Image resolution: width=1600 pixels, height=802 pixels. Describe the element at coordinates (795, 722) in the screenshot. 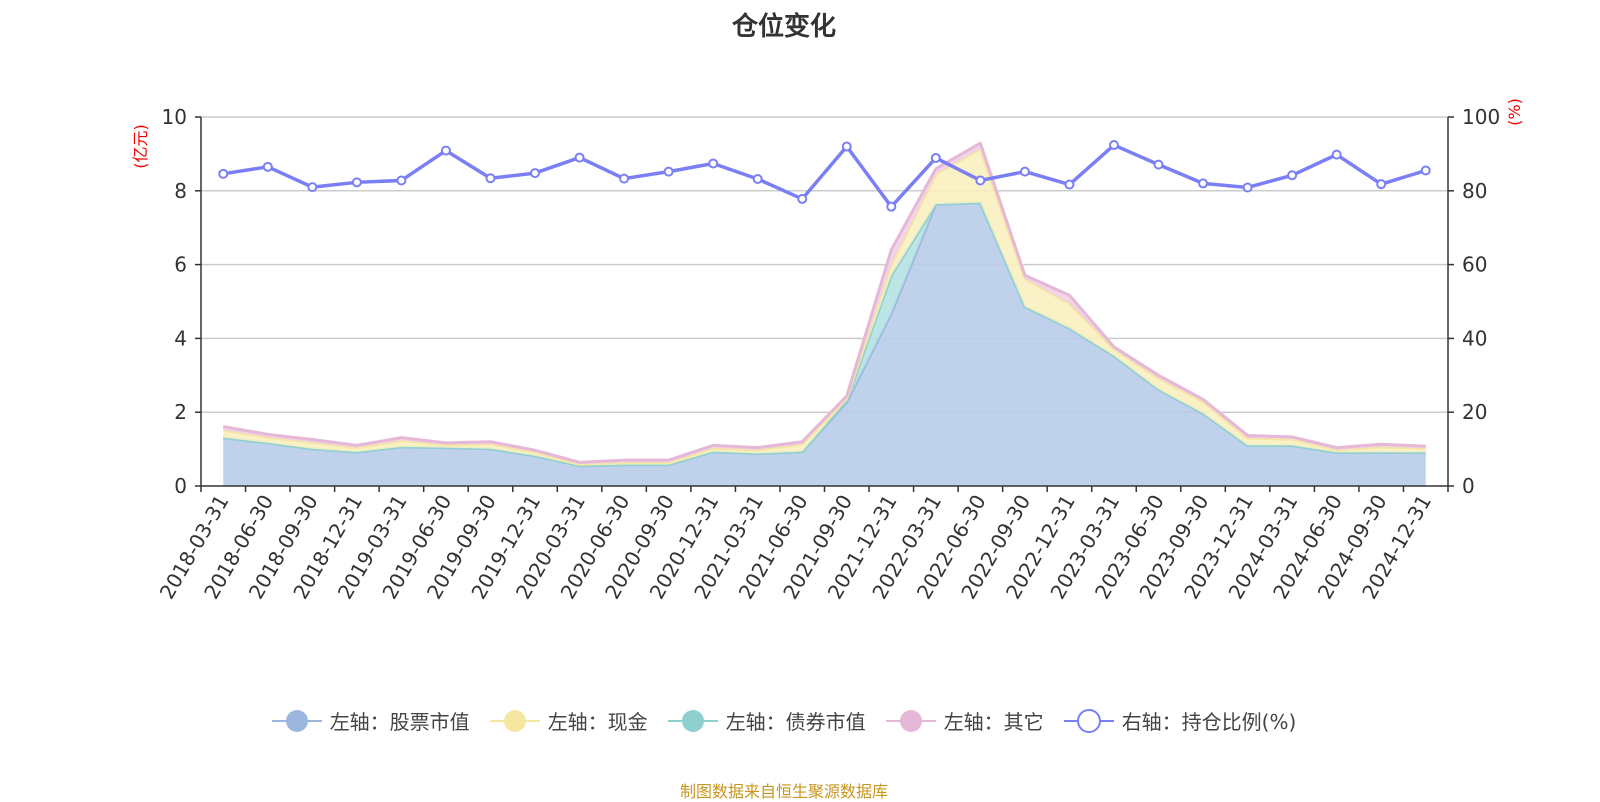

I see `legend-label: 左轴：债券市值` at that location.